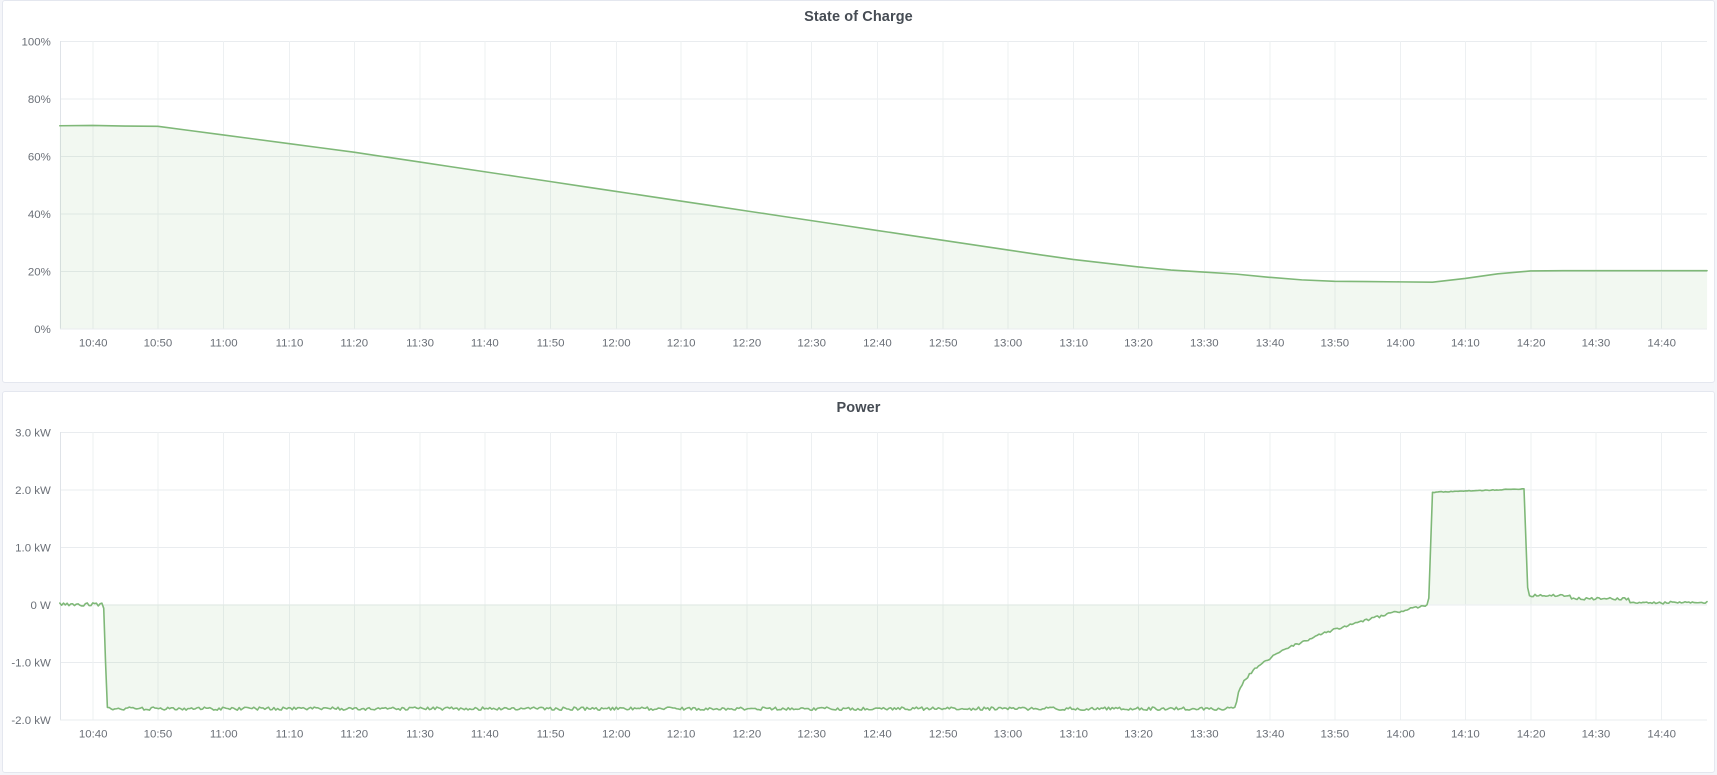  What do you see at coordinates (858, 17) in the screenshot?
I see `panel-title-state-of-charge: State of Charge` at bounding box center [858, 17].